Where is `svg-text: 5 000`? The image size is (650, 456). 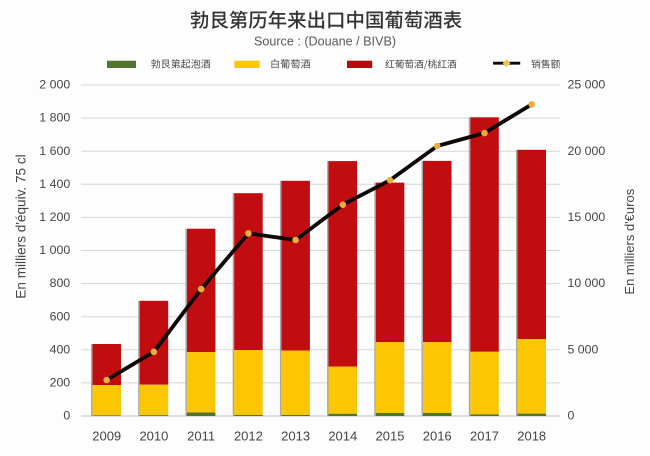
svg-text: 5 000 is located at coordinates (583, 349).